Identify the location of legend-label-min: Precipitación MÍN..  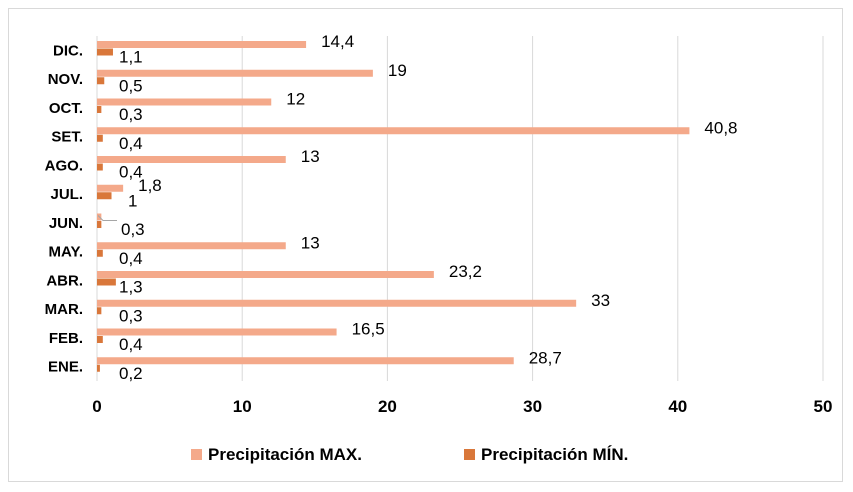
(554, 454).